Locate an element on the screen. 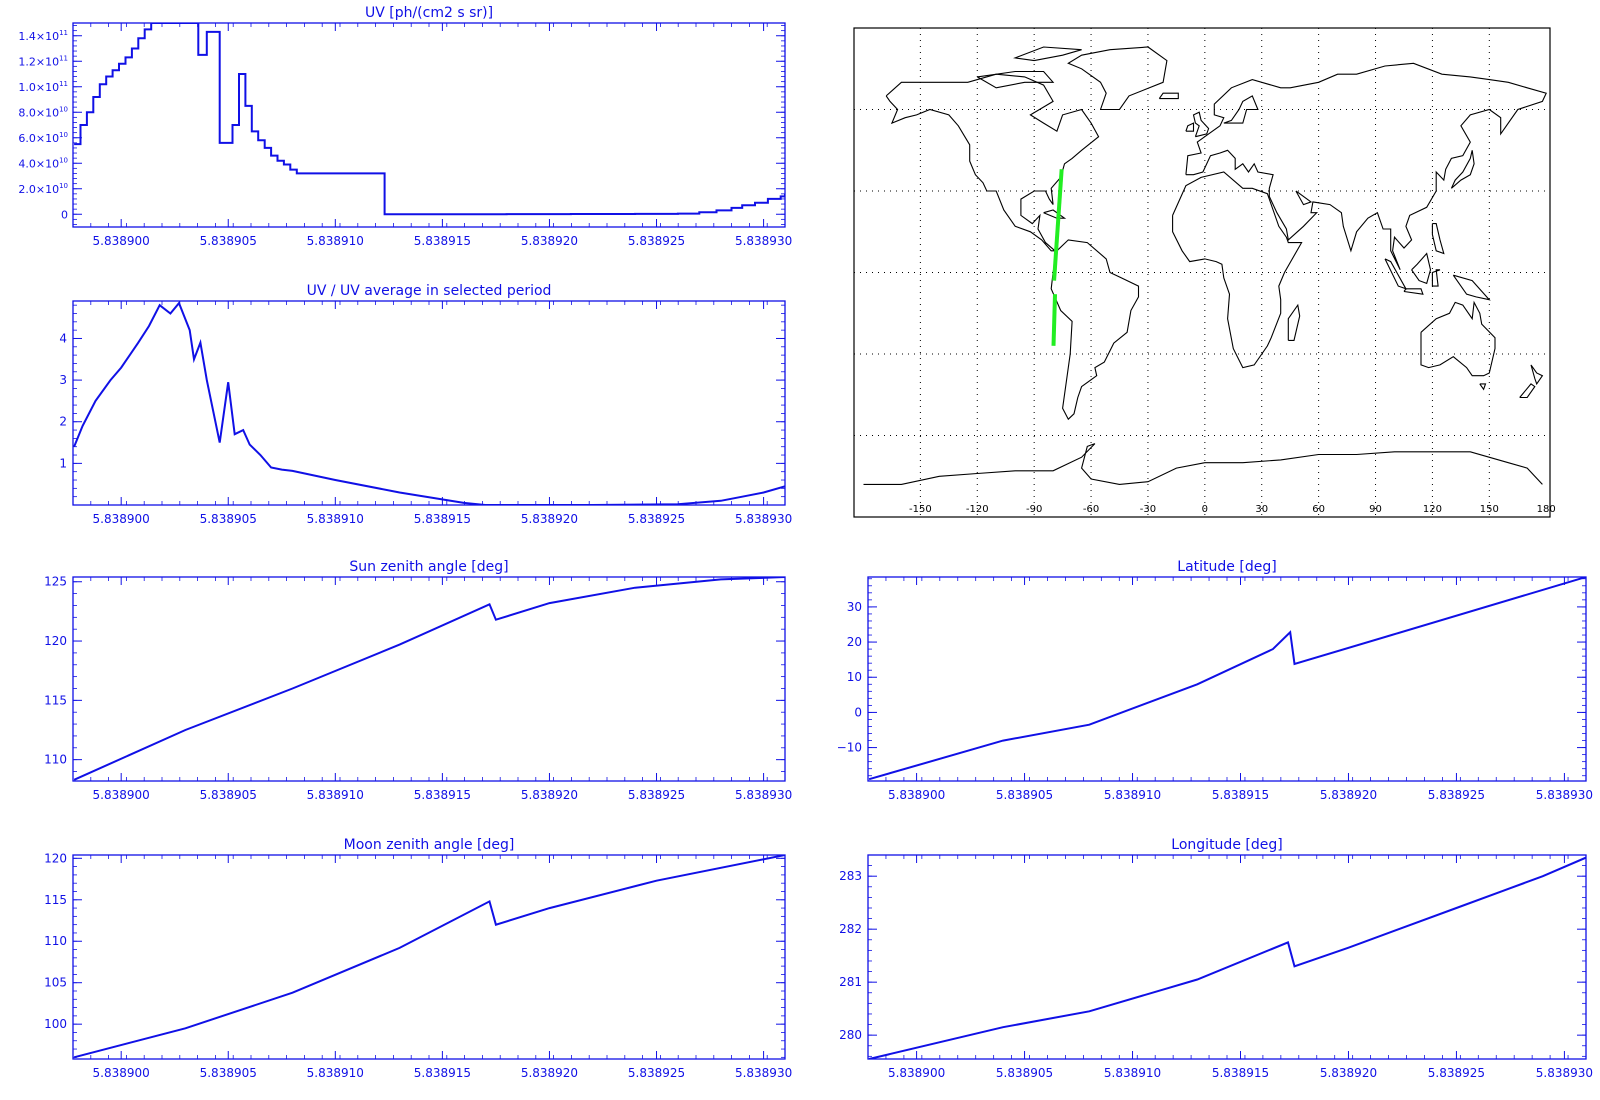  map-lon-label: -30 is located at coordinates (1148, 509).